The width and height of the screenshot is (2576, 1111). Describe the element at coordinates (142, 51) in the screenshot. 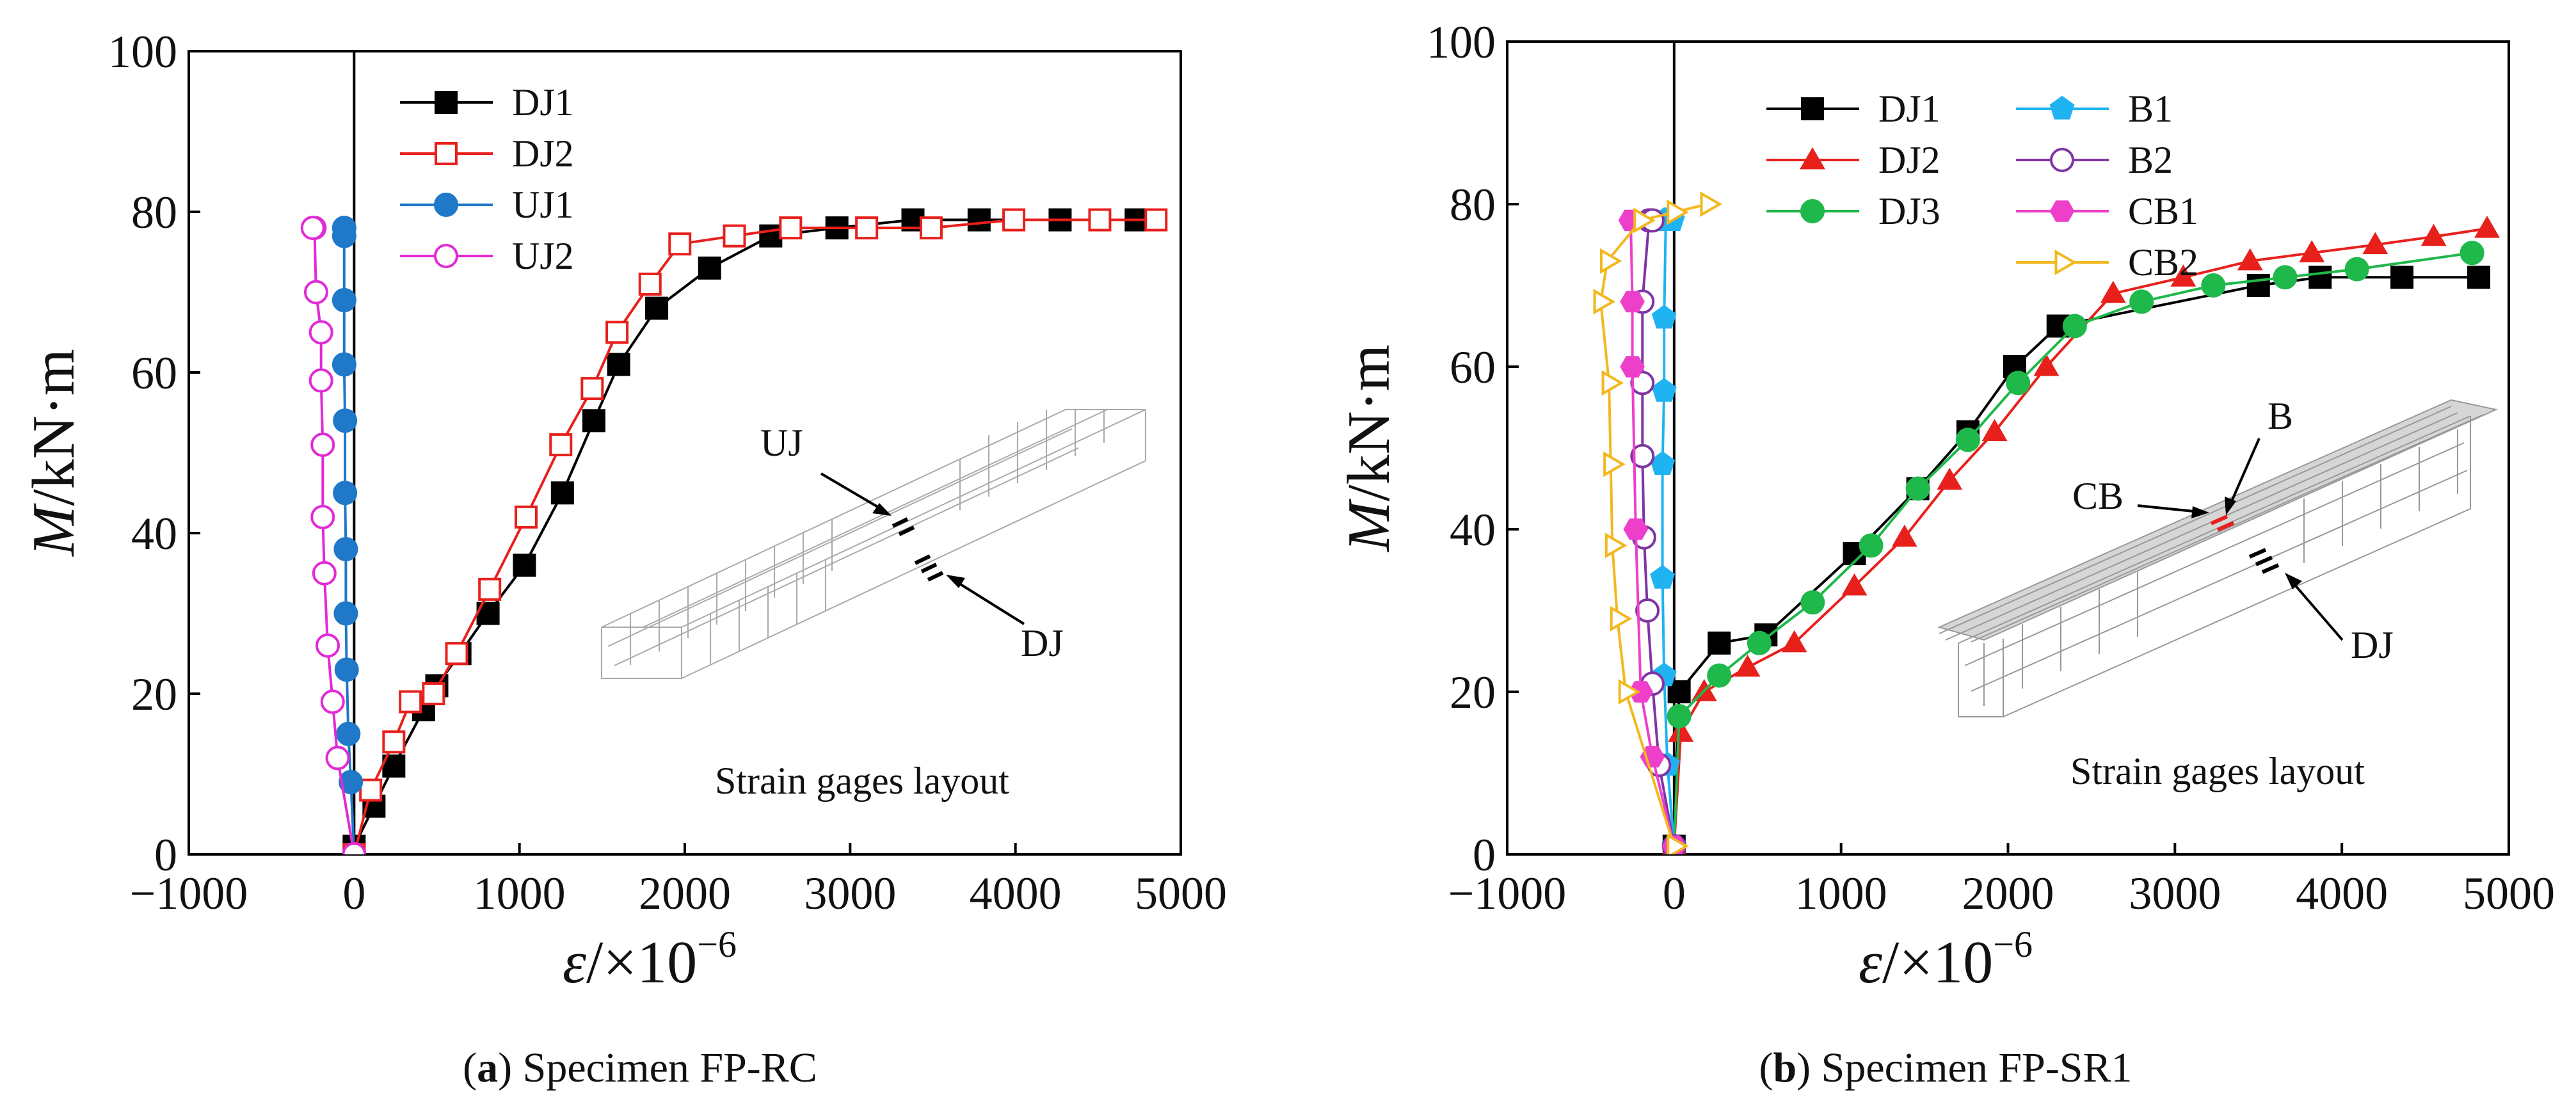

I see `y-tick-label: 100` at that location.